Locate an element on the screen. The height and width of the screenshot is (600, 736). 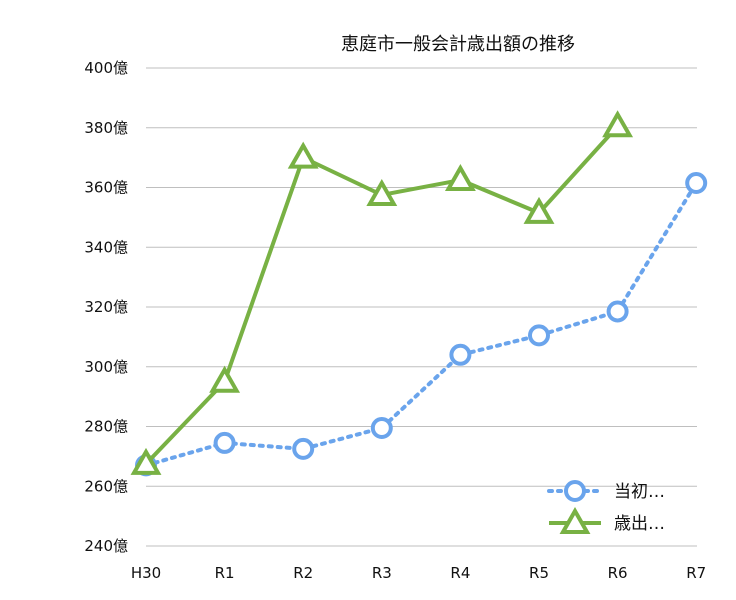
y-tick-label: 260億 is located at coordinates (106, 486).